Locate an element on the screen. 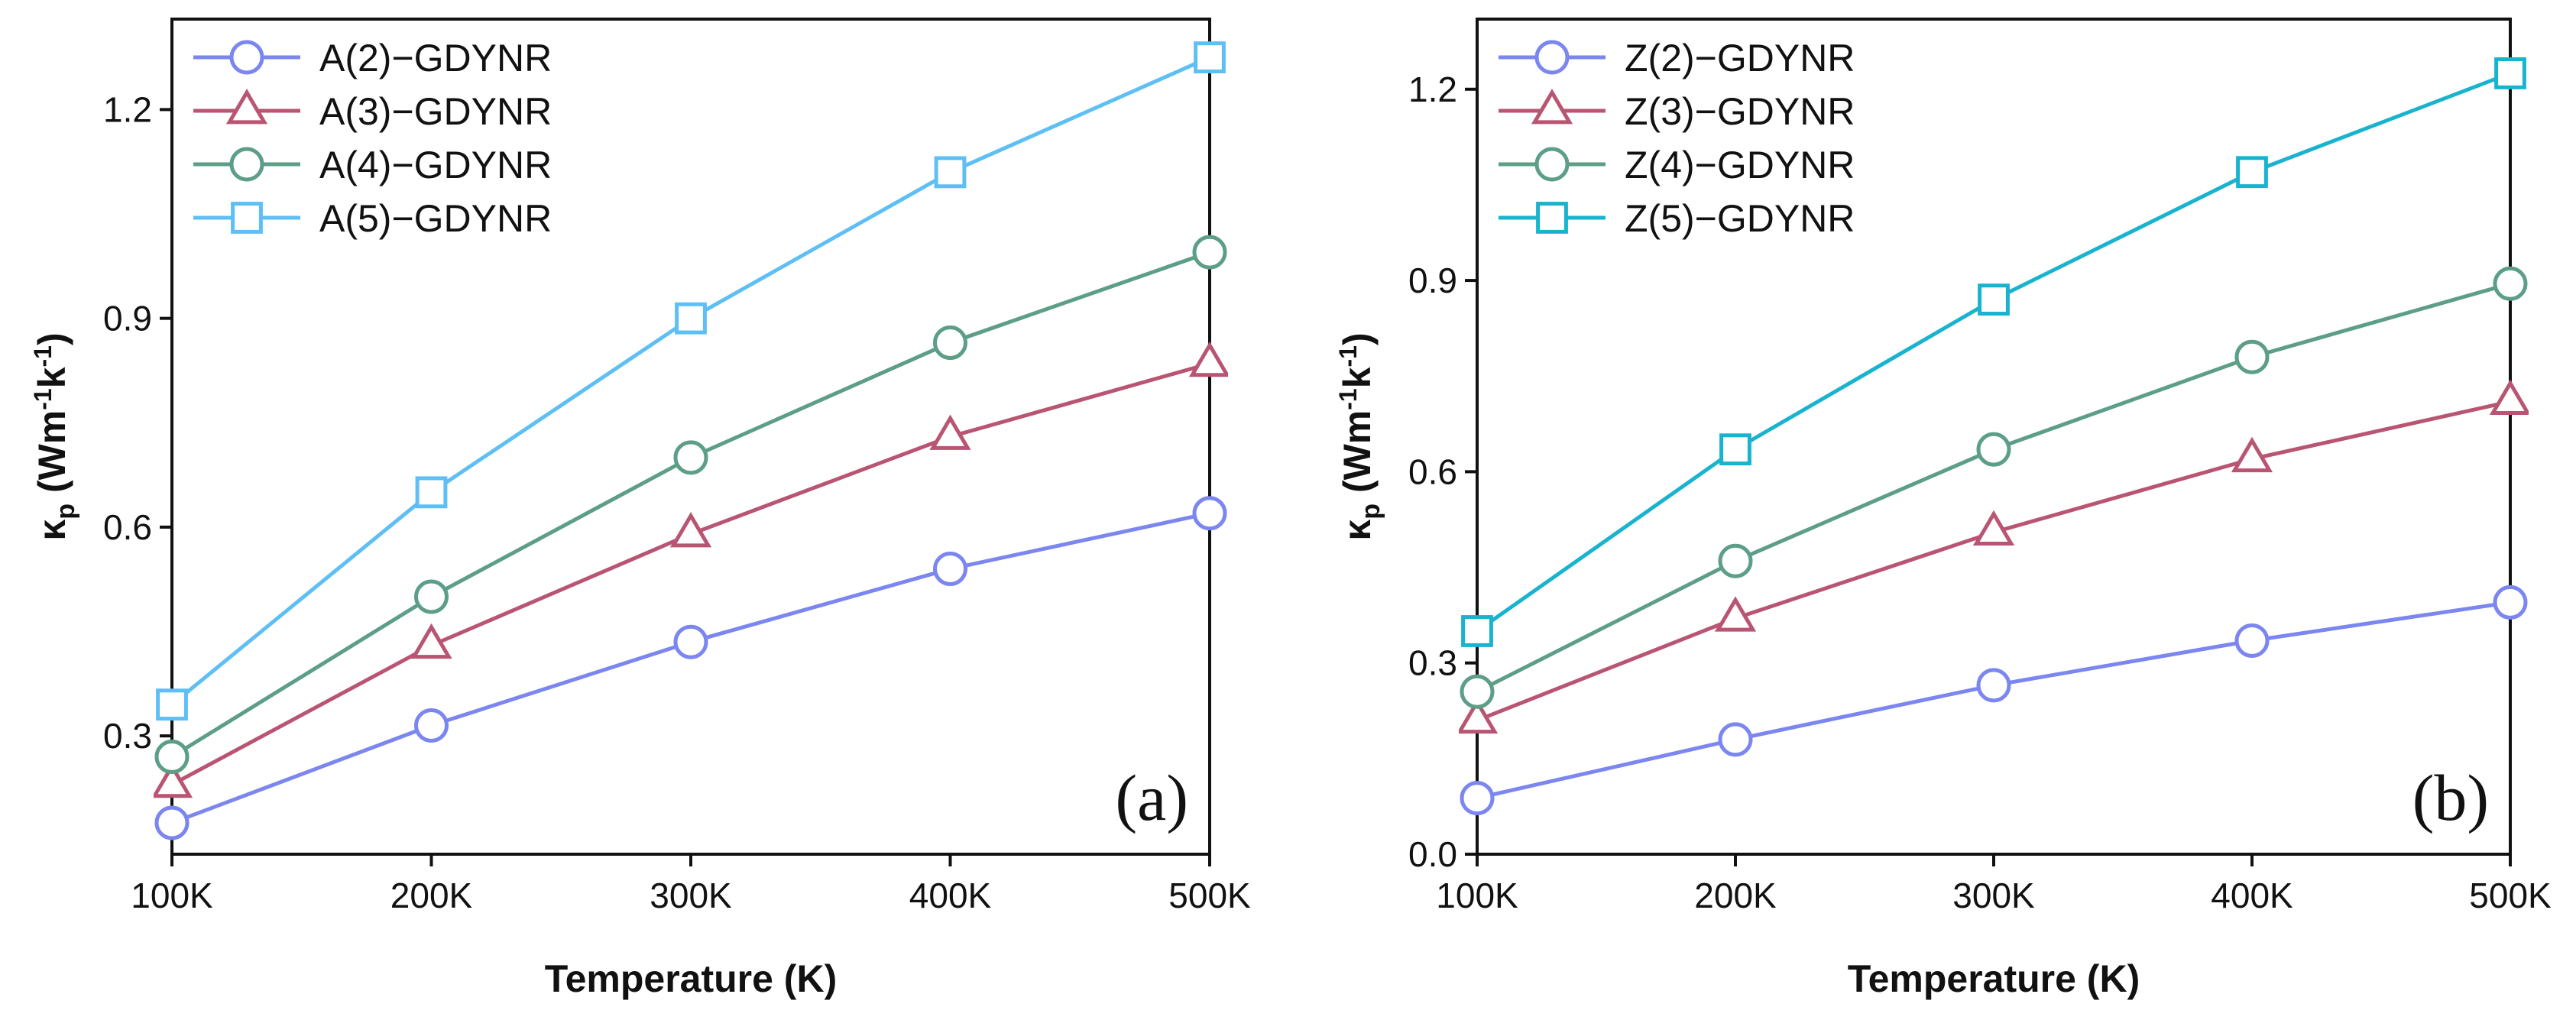  panel-label: (a) is located at coordinates (1152, 797).